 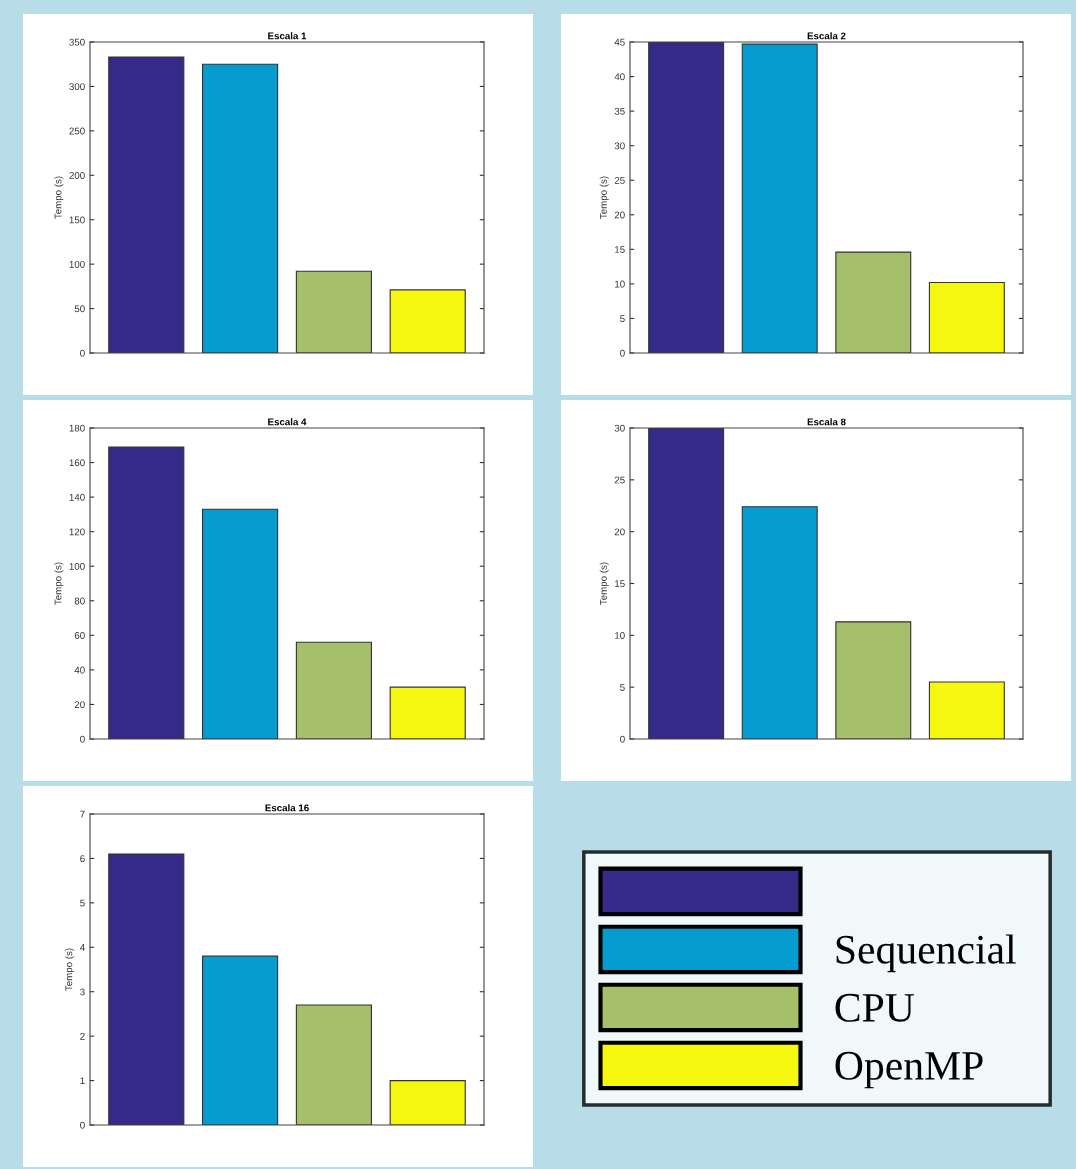 I want to click on legend-label: Sequencial, so click(x=926, y=953).